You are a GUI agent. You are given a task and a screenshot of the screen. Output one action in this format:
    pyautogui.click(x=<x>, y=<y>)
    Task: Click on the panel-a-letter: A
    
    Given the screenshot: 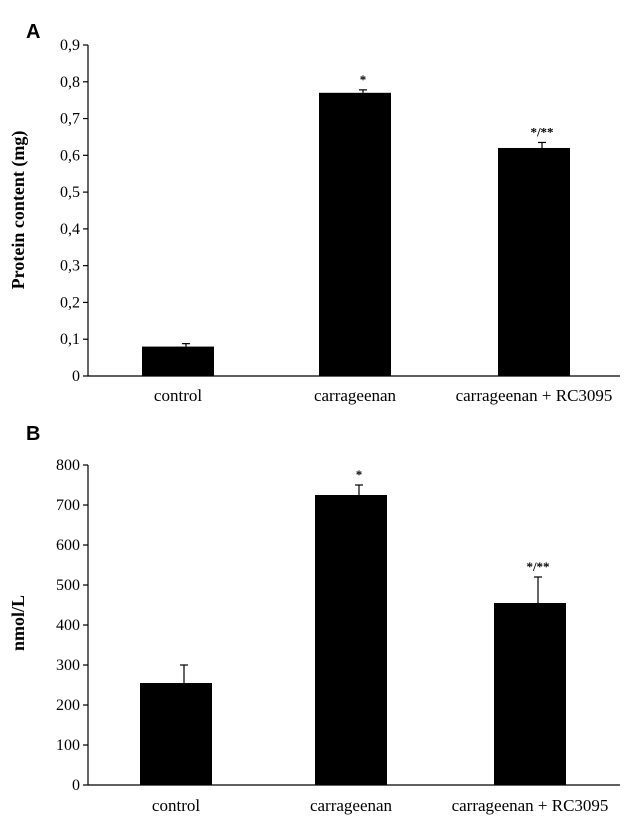 What is the action you would take?
    pyautogui.click(x=33, y=32)
    